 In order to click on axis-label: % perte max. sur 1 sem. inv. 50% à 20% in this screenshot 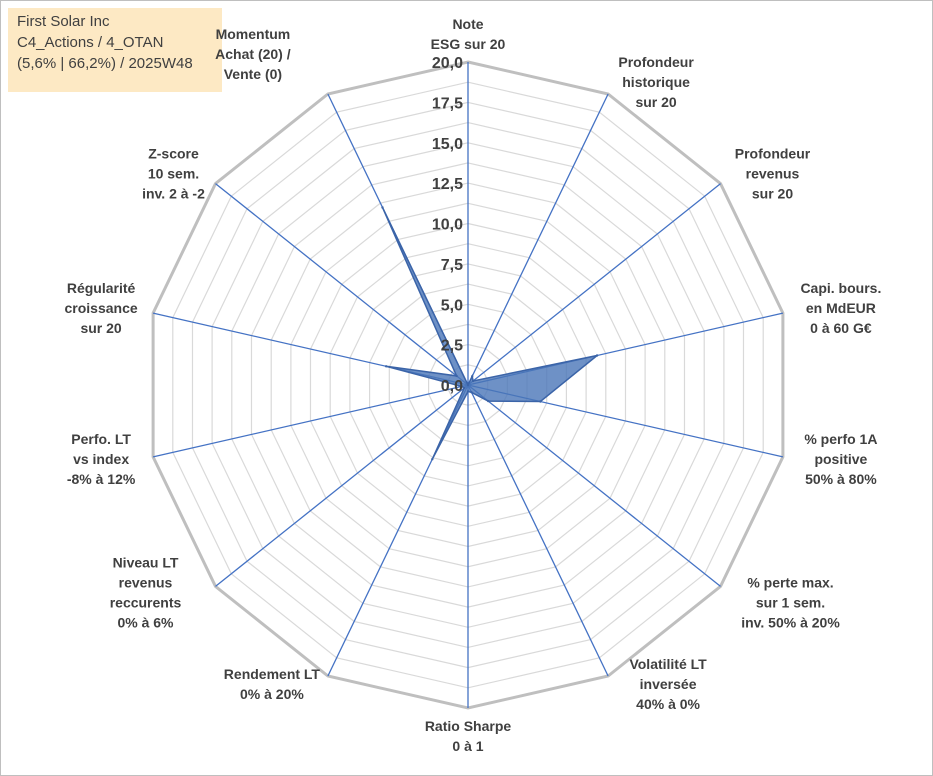, I will do `click(790, 602)`.